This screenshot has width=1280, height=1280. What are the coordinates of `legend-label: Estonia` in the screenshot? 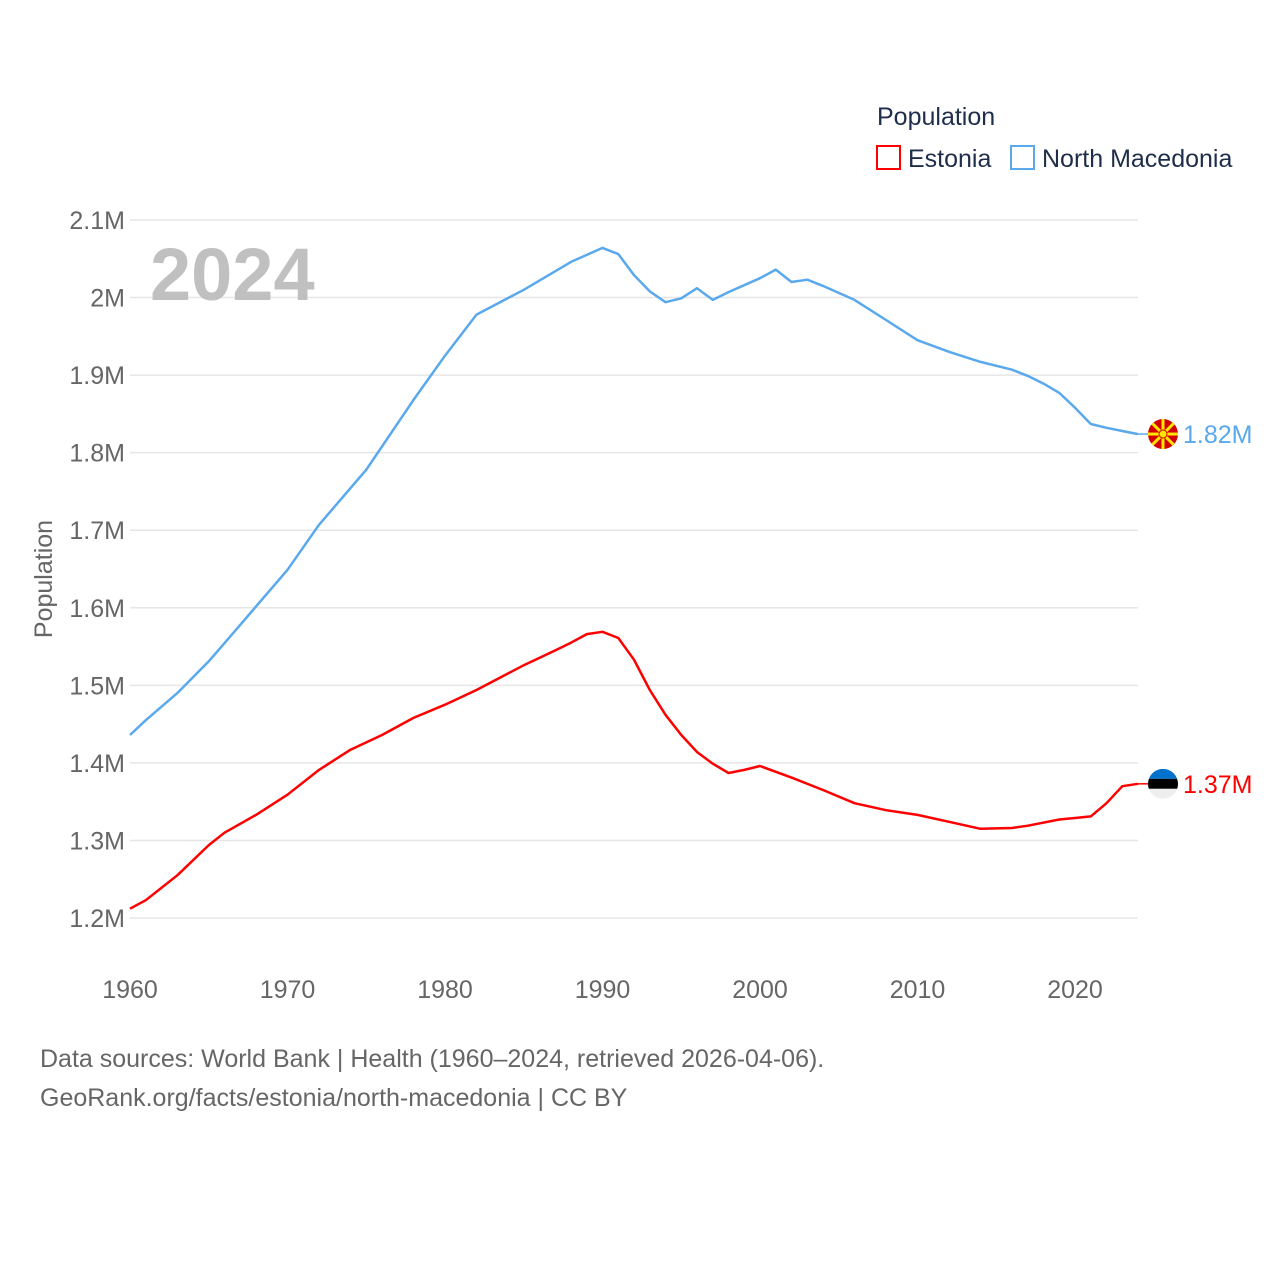 It's located at (949, 159).